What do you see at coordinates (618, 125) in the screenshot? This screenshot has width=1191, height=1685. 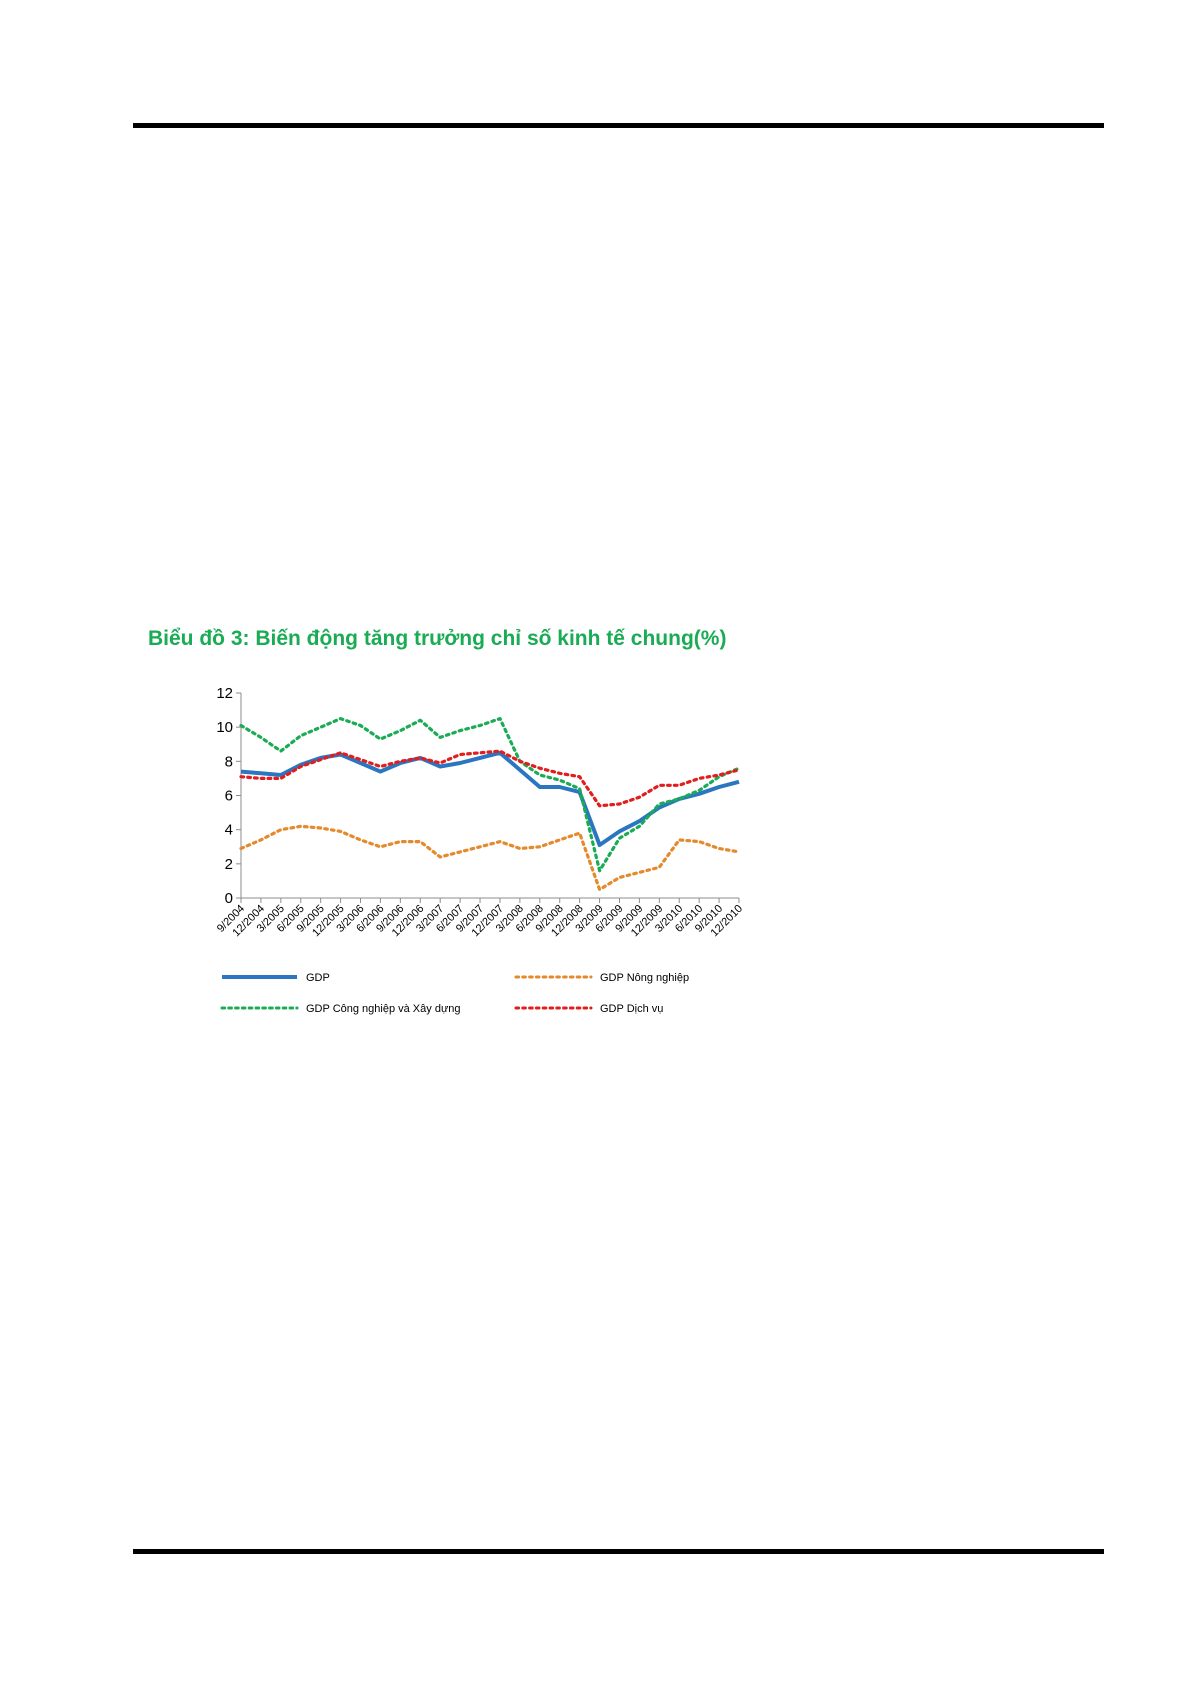 I see `top-rule` at bounding box center [618, 125].